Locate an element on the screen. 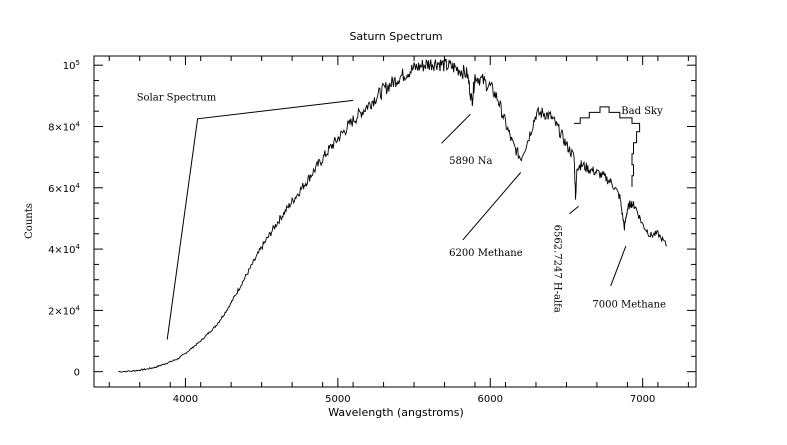 The height and width of the screenshot is (445, 787). y-tick-label: 0 is located at coordinates (77, 373).